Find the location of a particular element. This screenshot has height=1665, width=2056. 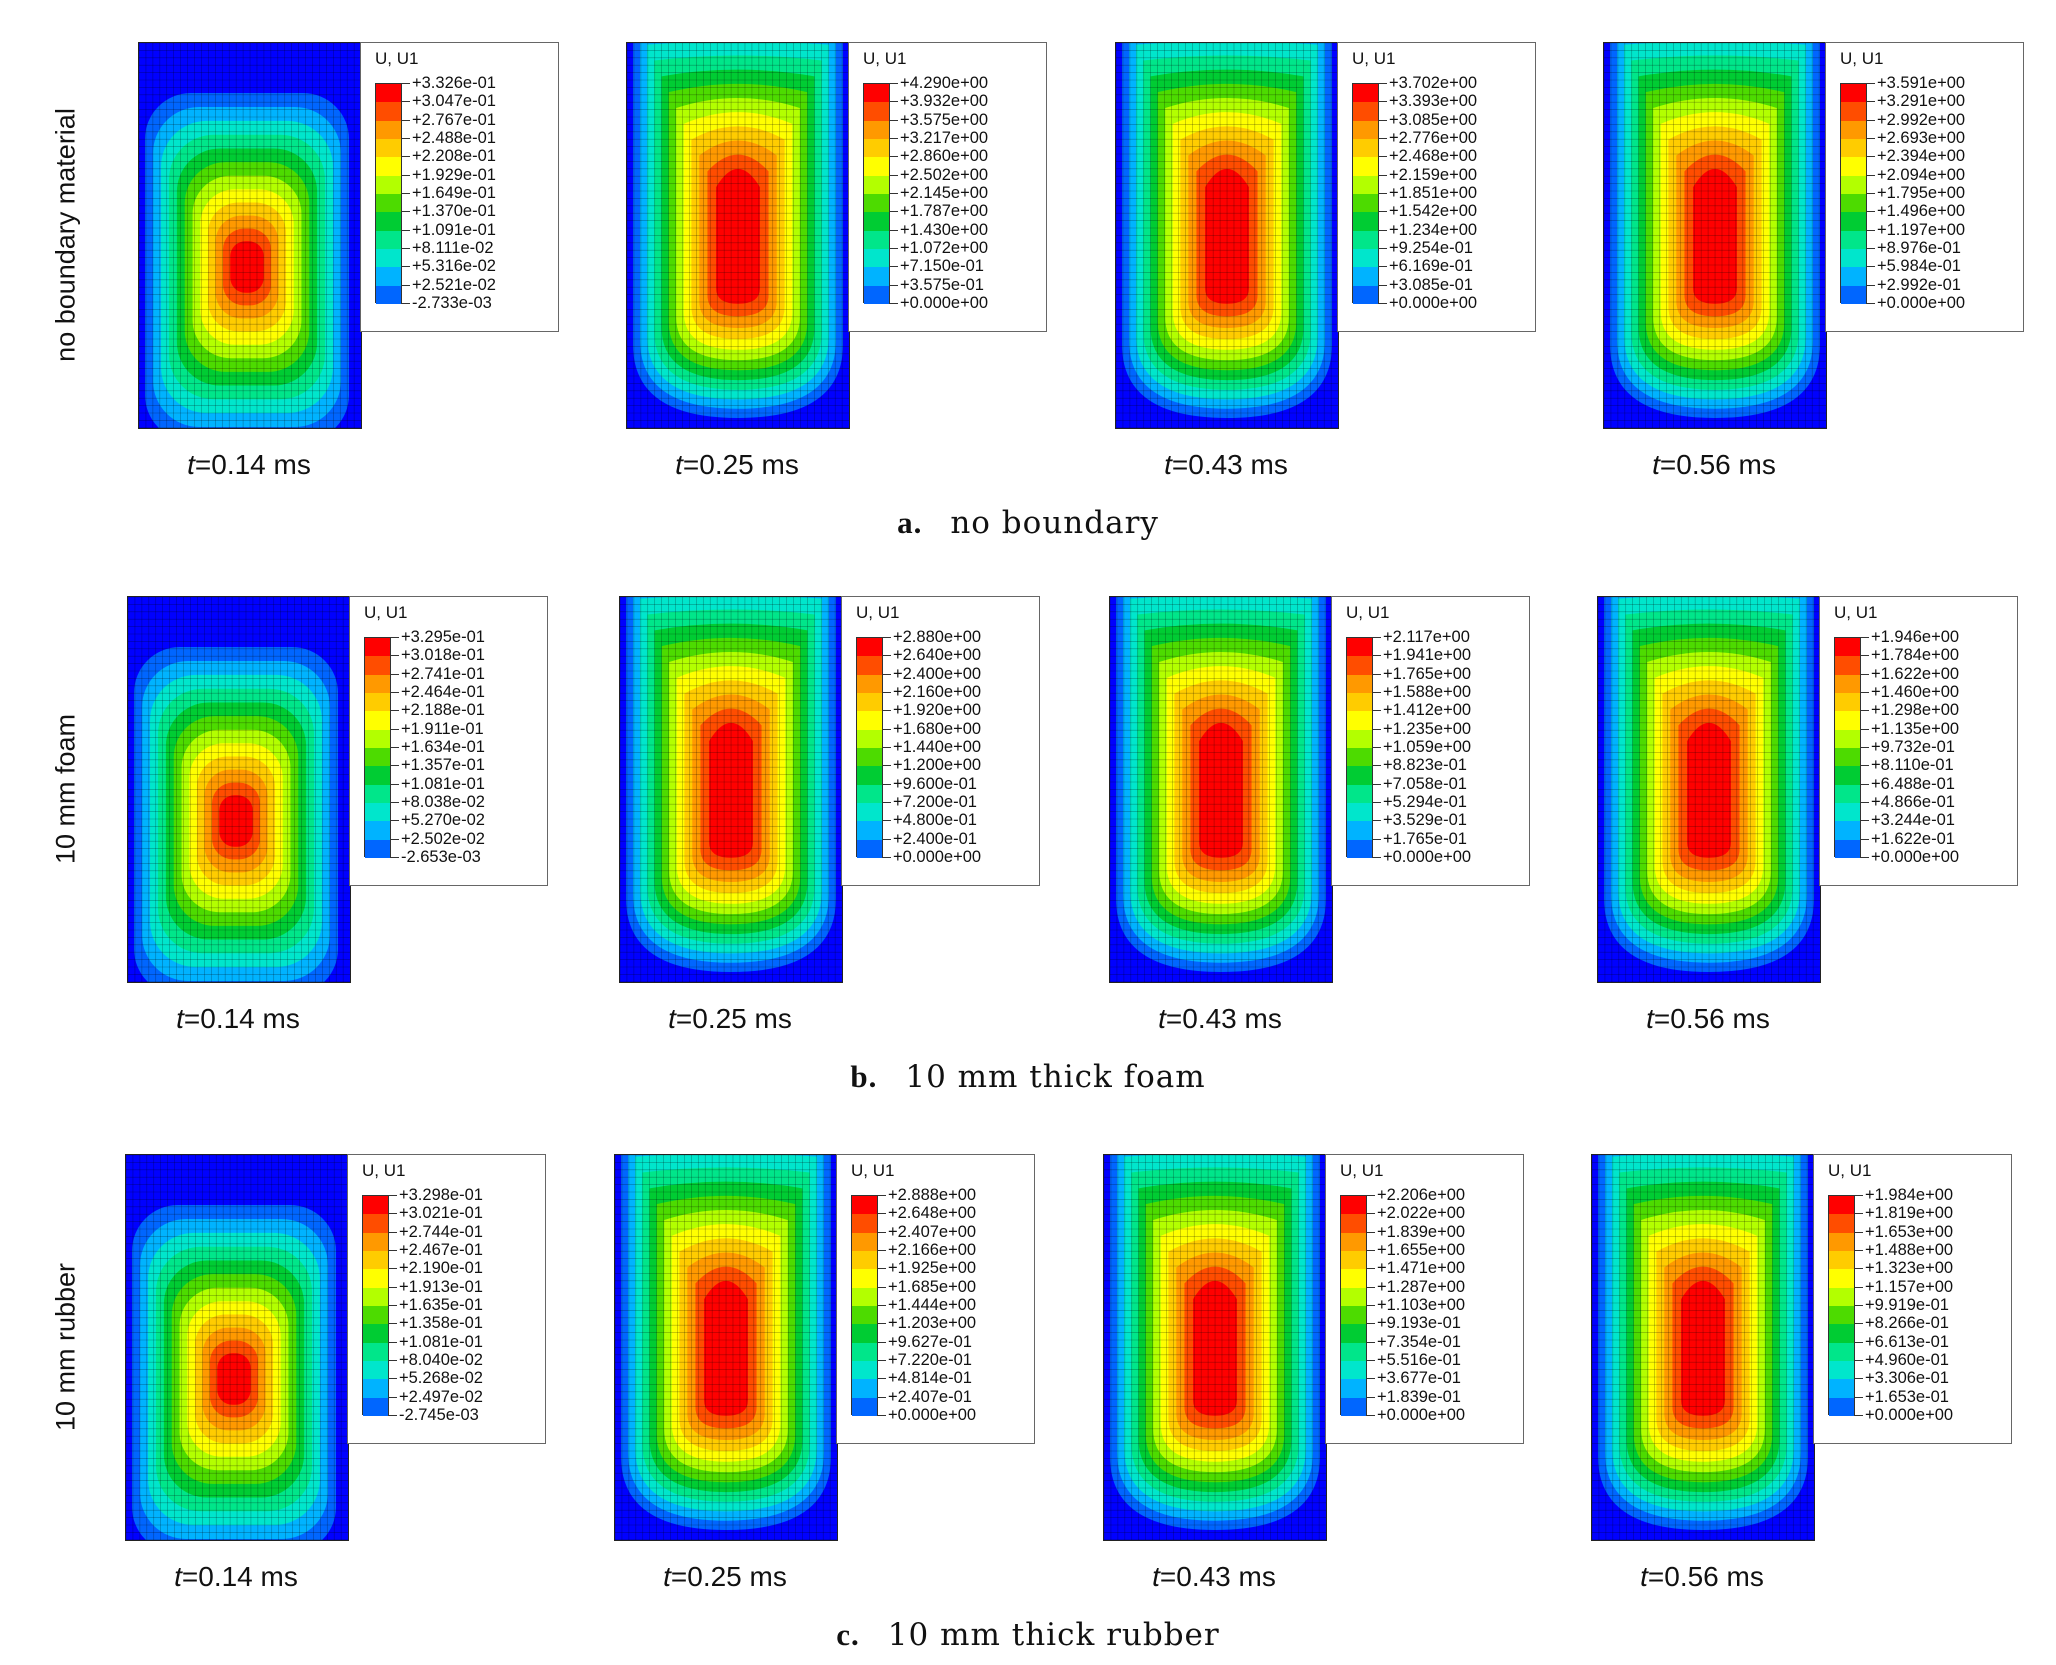

legend-level-value: +1.819e+00 is located at coordinates (1903, 1213).